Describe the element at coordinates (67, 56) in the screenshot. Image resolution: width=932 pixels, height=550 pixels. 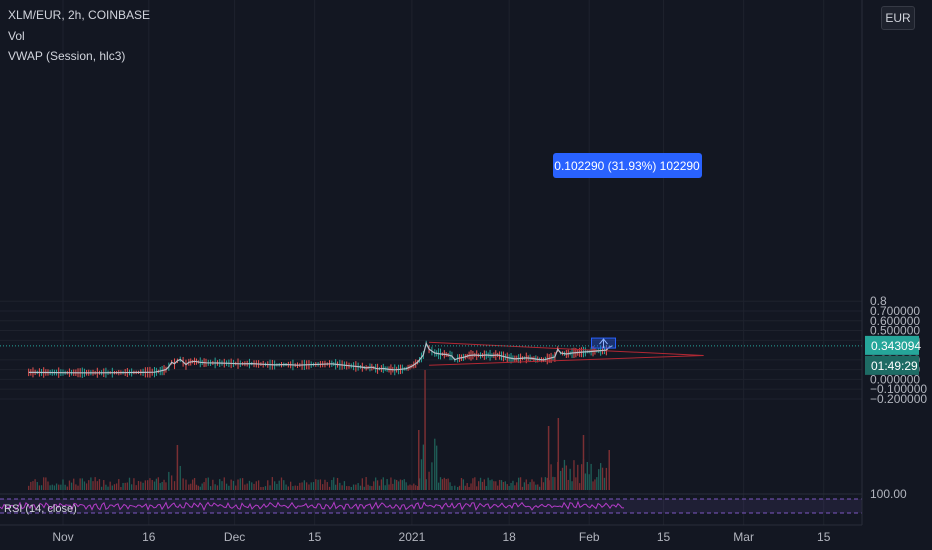
I see `vwap-legend: VWAP (Session, hlc3)` at that location.